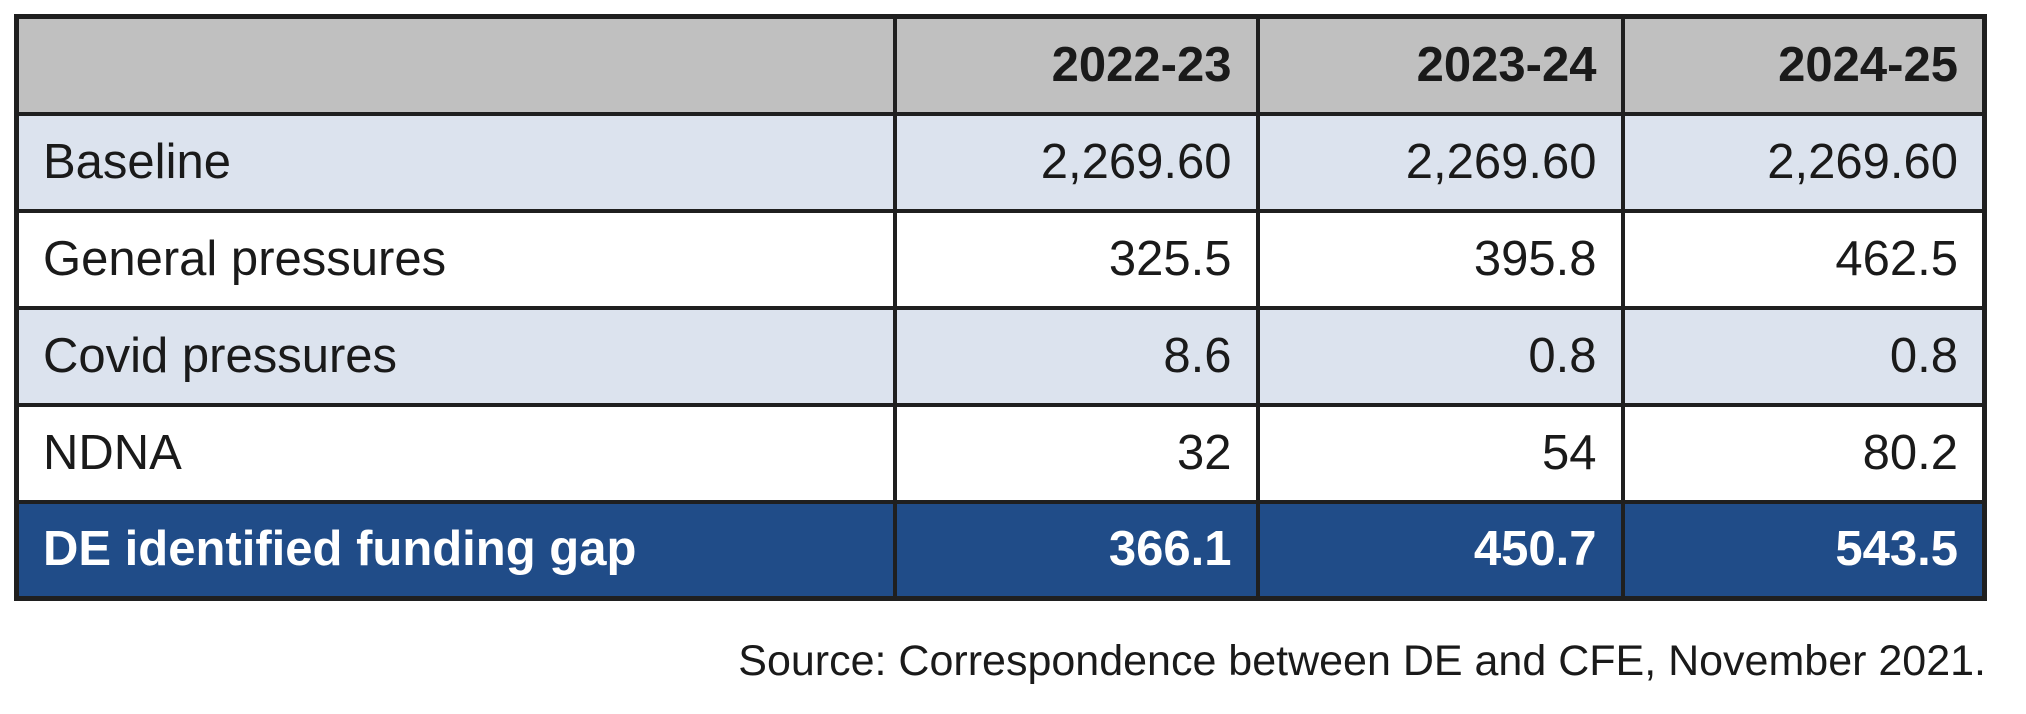 This screenshot has height=714, width=2026. What do you see at coordinates (455, 550) in the screenshot?
I see `row-label: DE identified funding gap` at bounding box center [455, 550].